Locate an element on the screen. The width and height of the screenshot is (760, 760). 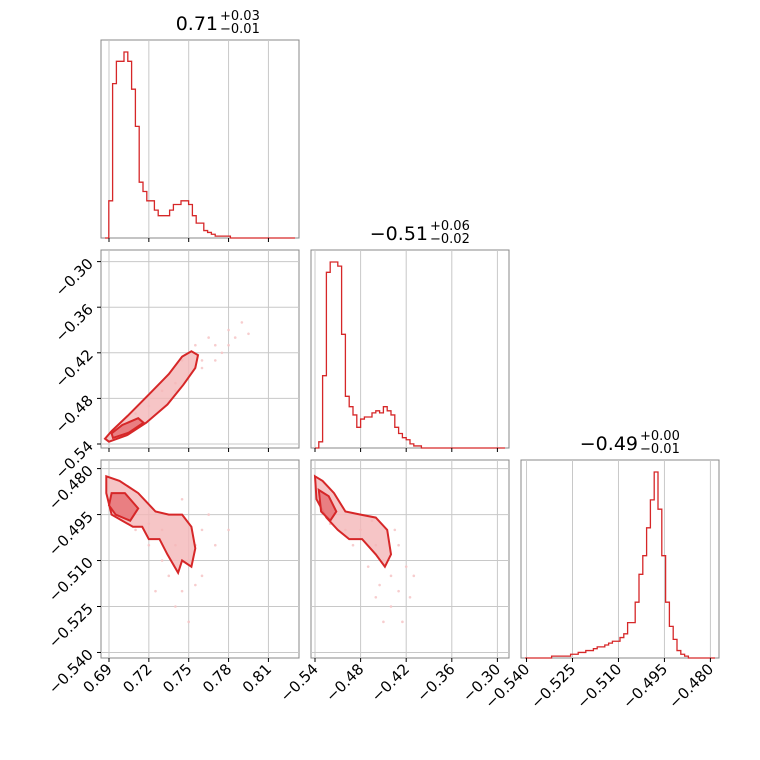
param-title-value: 0.71 is located at coordinates (197, 24).